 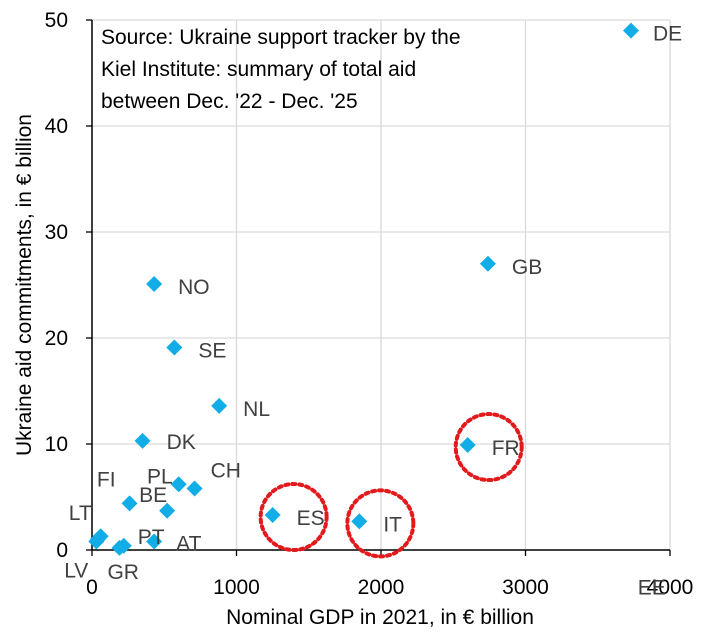 What do you see at coordinates (506, 448) in the screenshot?
I see `point-label-fr: FR` at bounding box center [506, 448].